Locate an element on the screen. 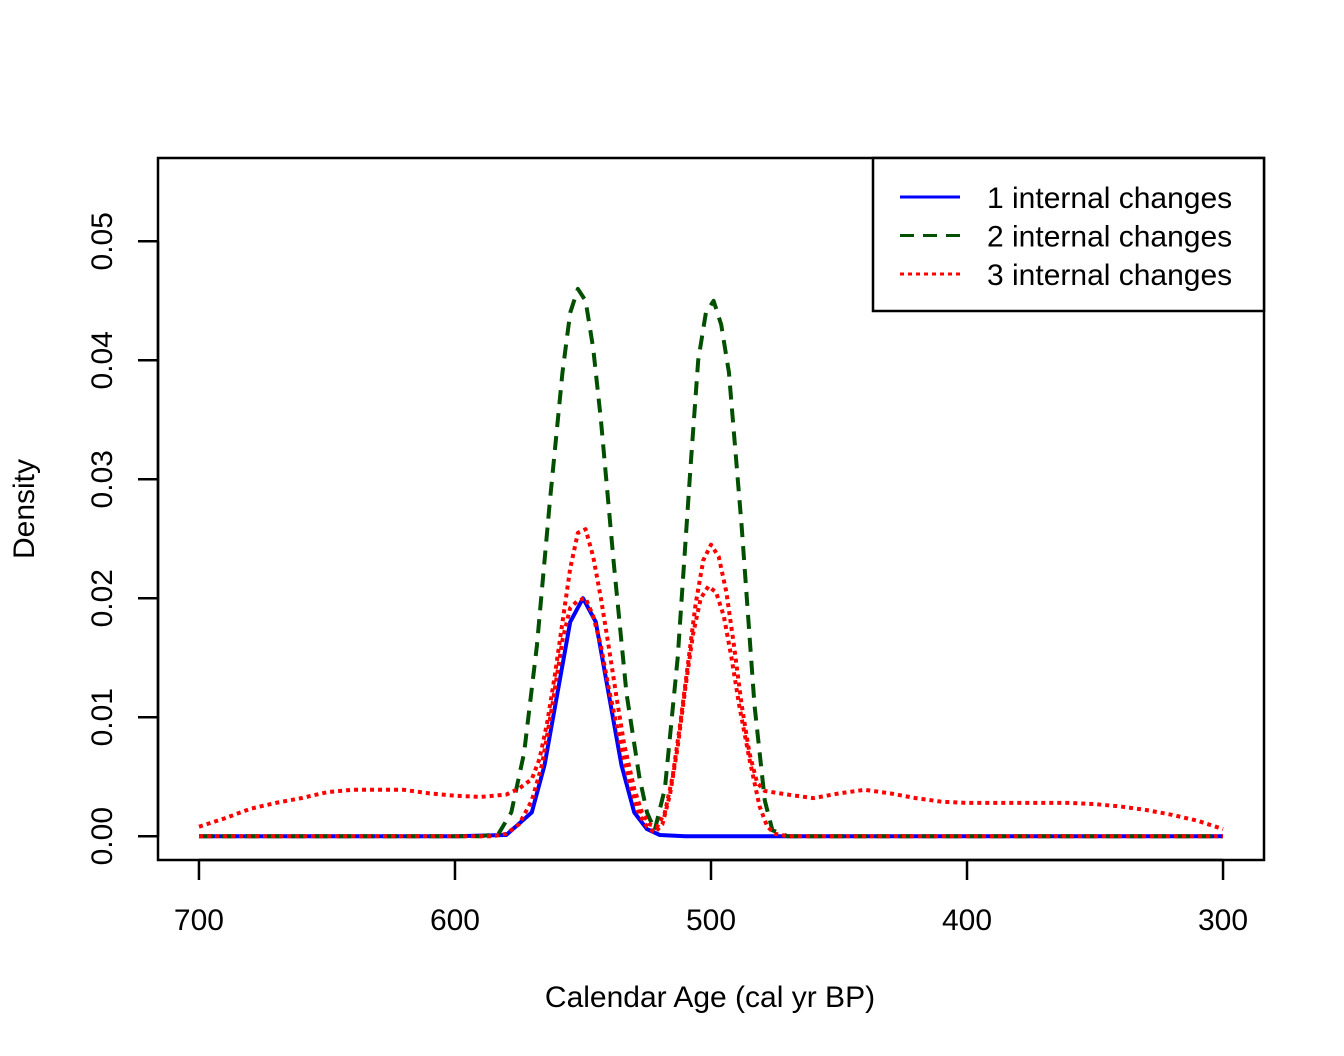 This screenshot has height=1056, width=1344. x-tick-label: 300 is located at coordinates (1223, 920).